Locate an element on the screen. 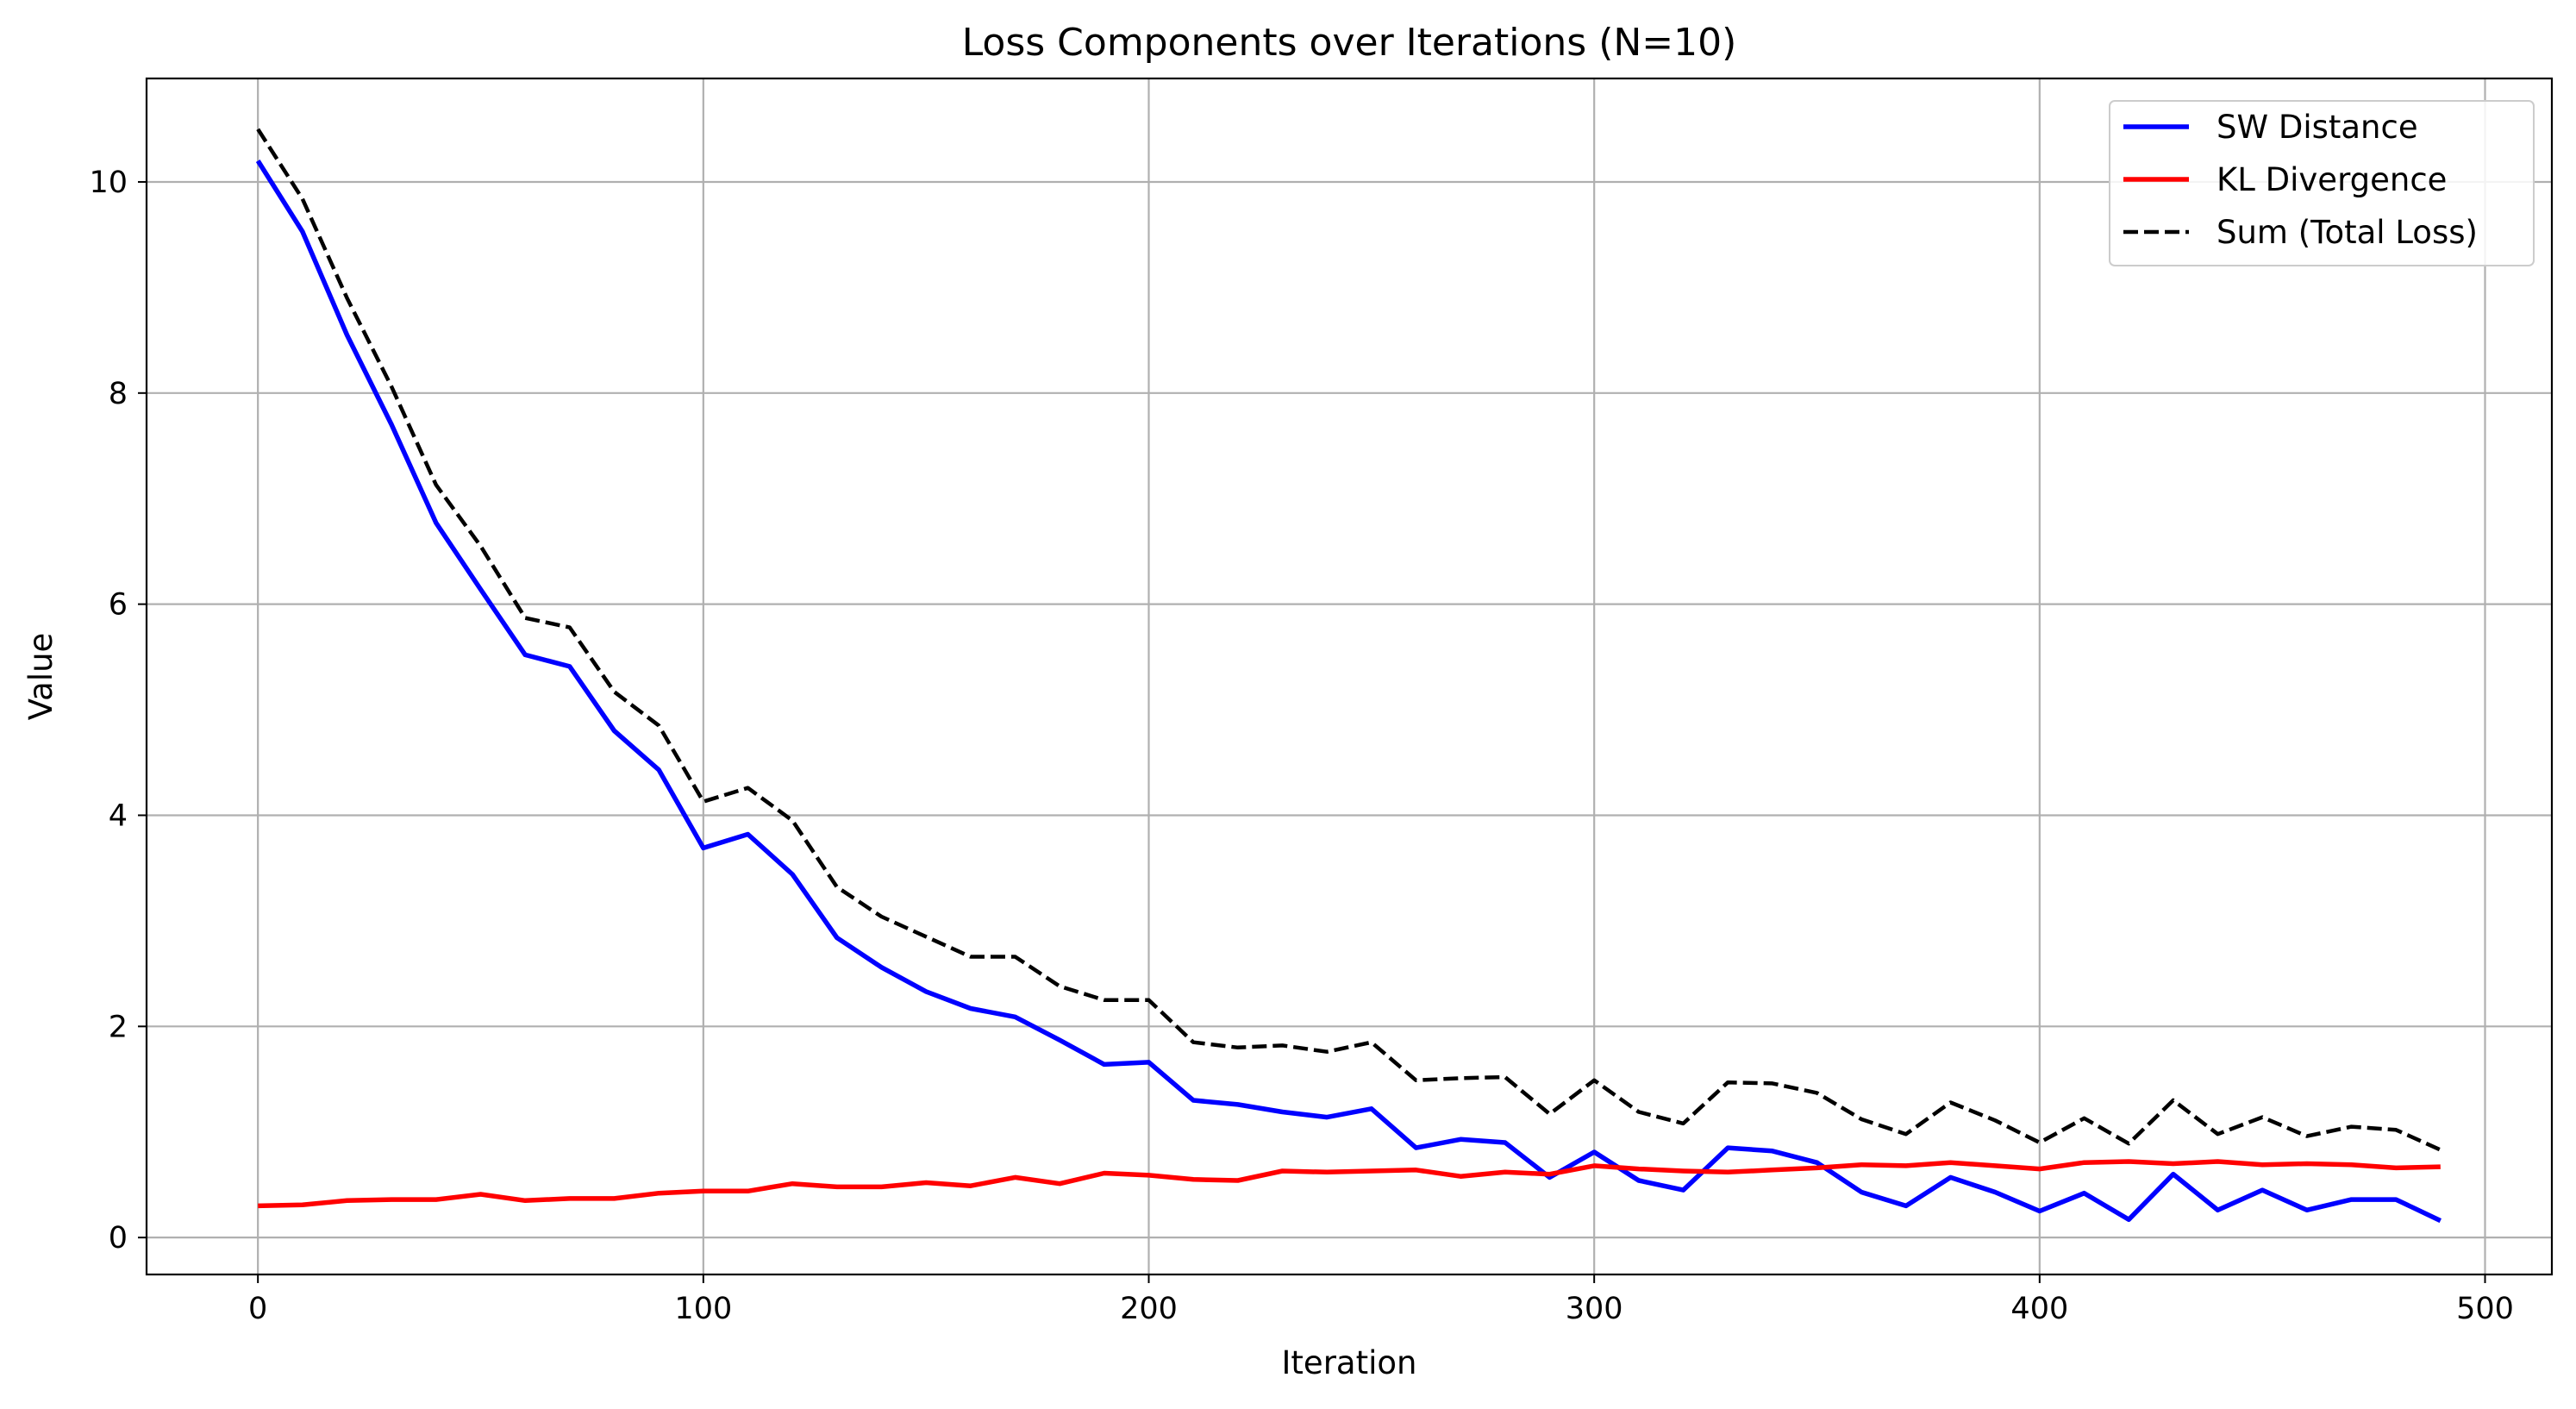 The image size is (2576, 1409). legend-label: Sum (Total Loss) is located at coordinates (2347, 232).